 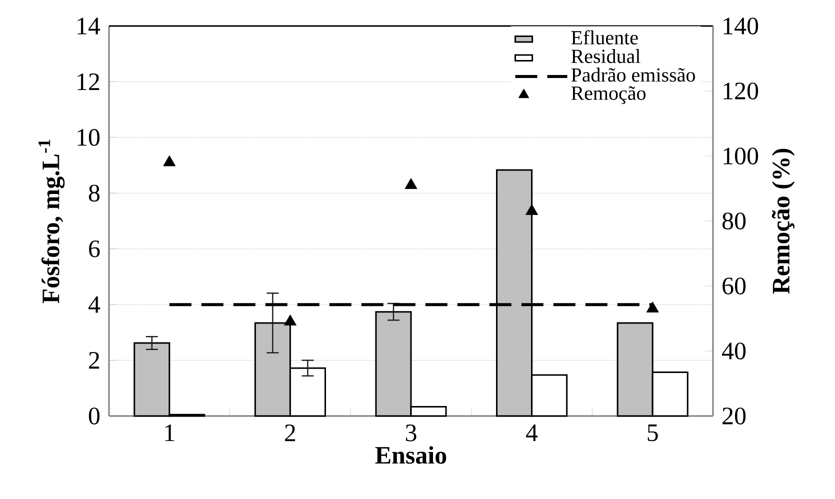 What do you see at coordinates (89, 26) in the screenshot?
I see `y-tick-label: 14` at bounding box center [89, 26].